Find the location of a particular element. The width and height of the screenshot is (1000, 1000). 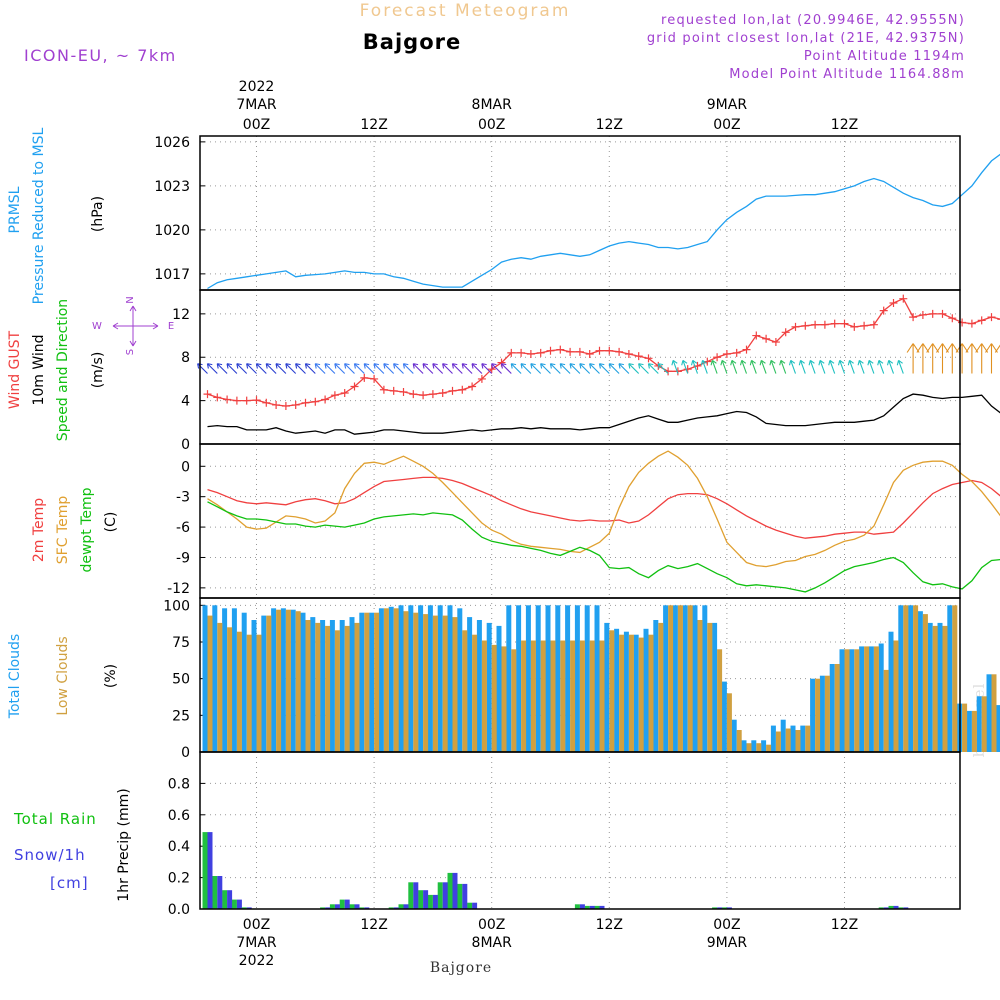

ytick-label: 0 is located at coordinates (185, 467).